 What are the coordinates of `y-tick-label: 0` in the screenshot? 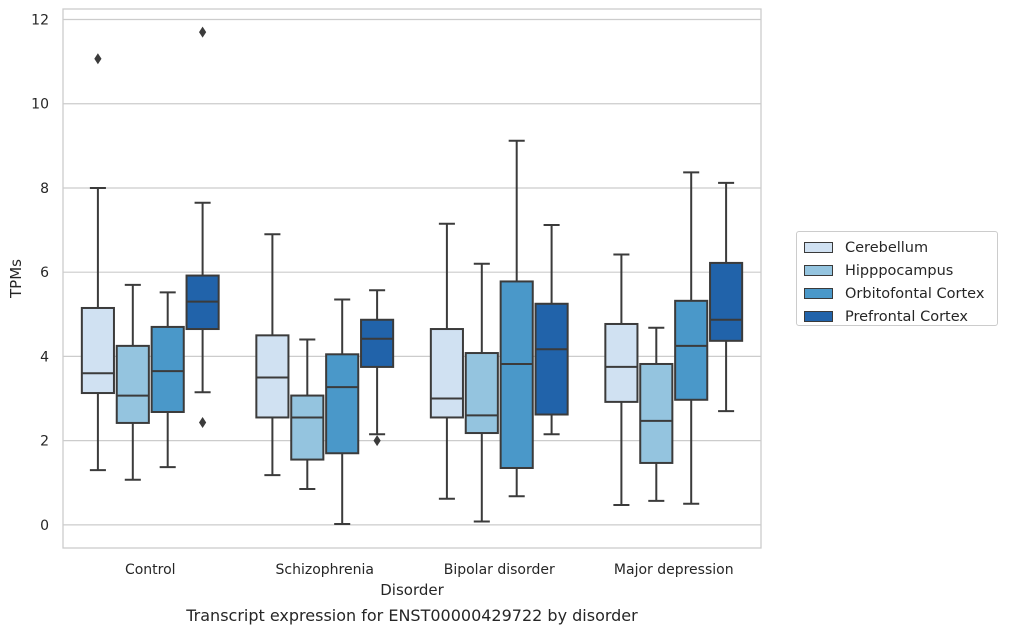 It's located at (44, 526).